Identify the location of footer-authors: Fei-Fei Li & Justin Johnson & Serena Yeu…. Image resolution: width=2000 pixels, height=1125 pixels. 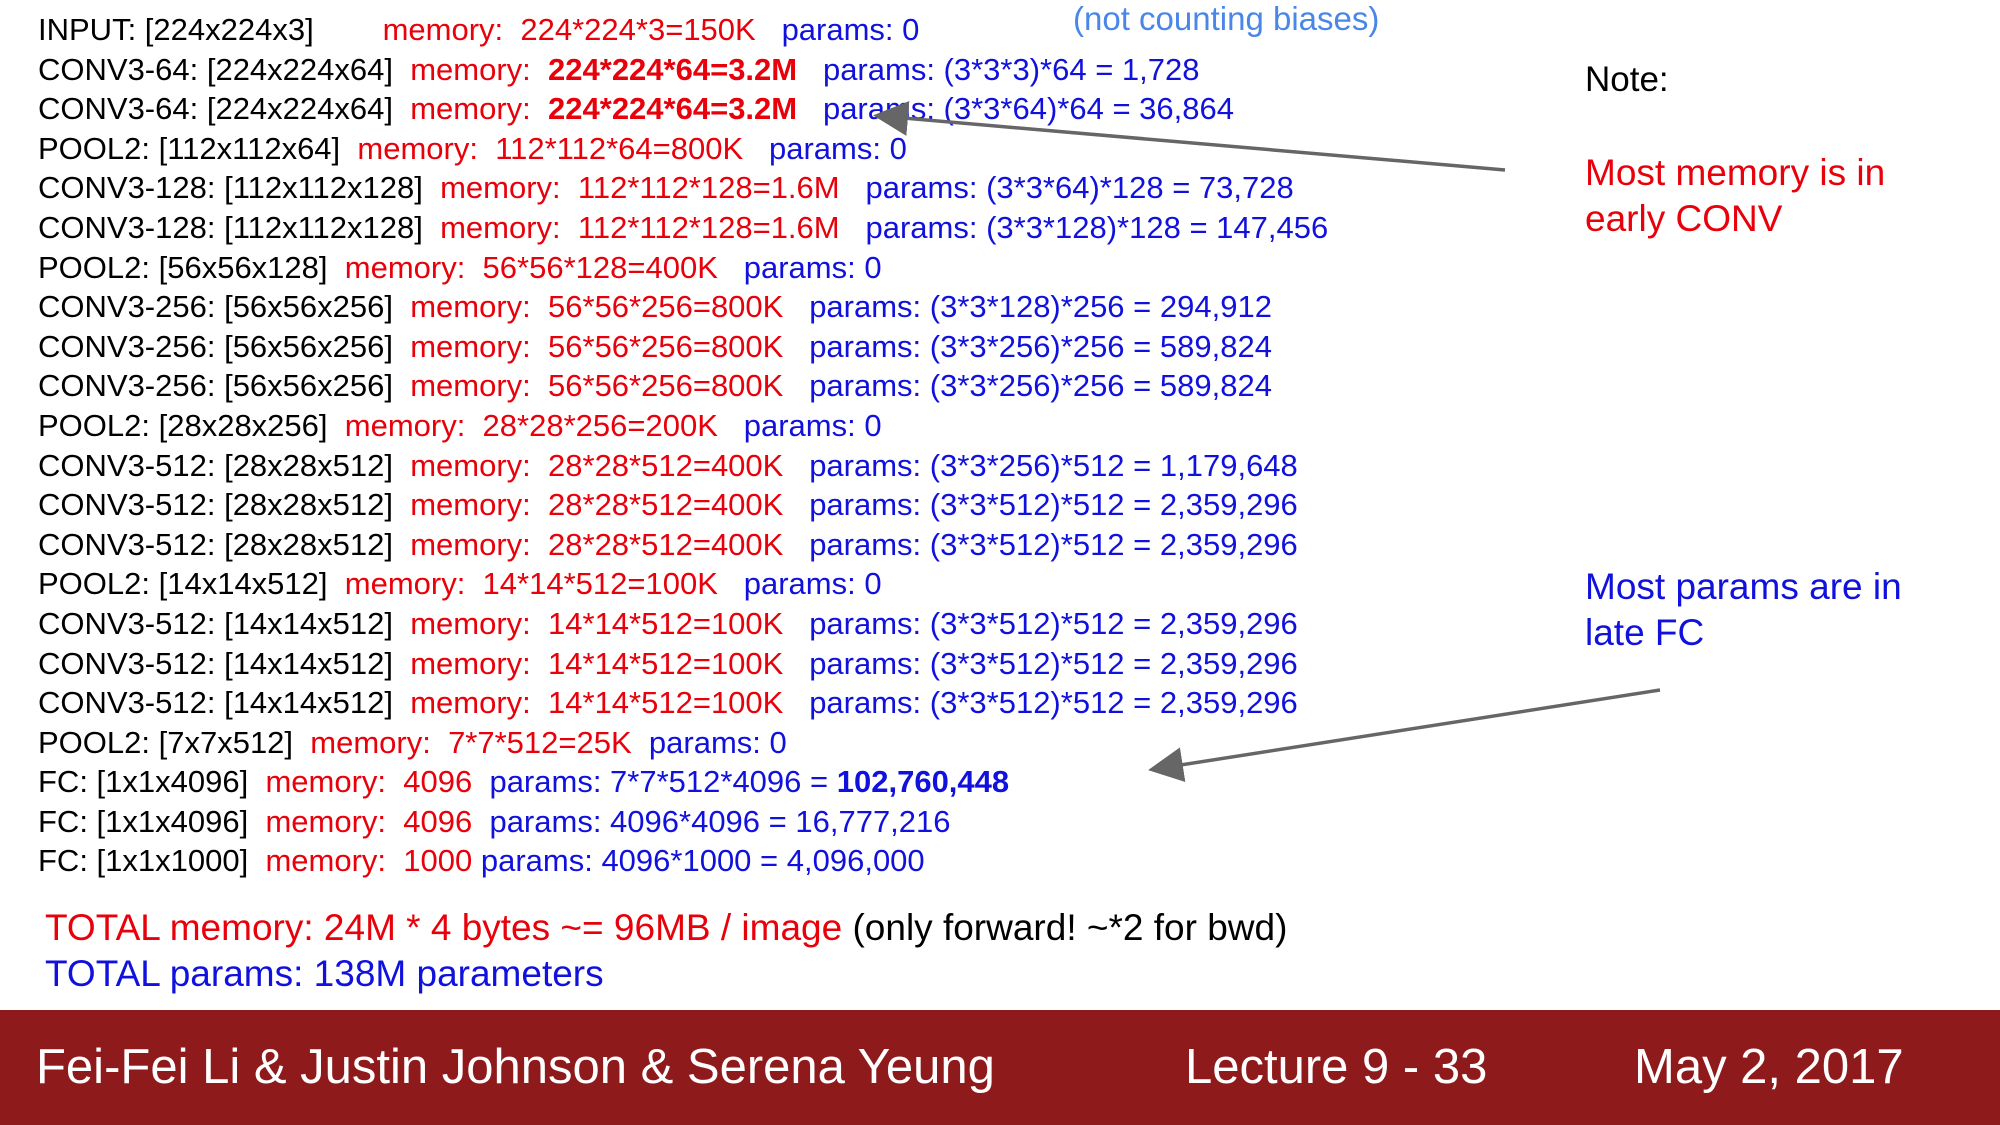
(515, 1067).